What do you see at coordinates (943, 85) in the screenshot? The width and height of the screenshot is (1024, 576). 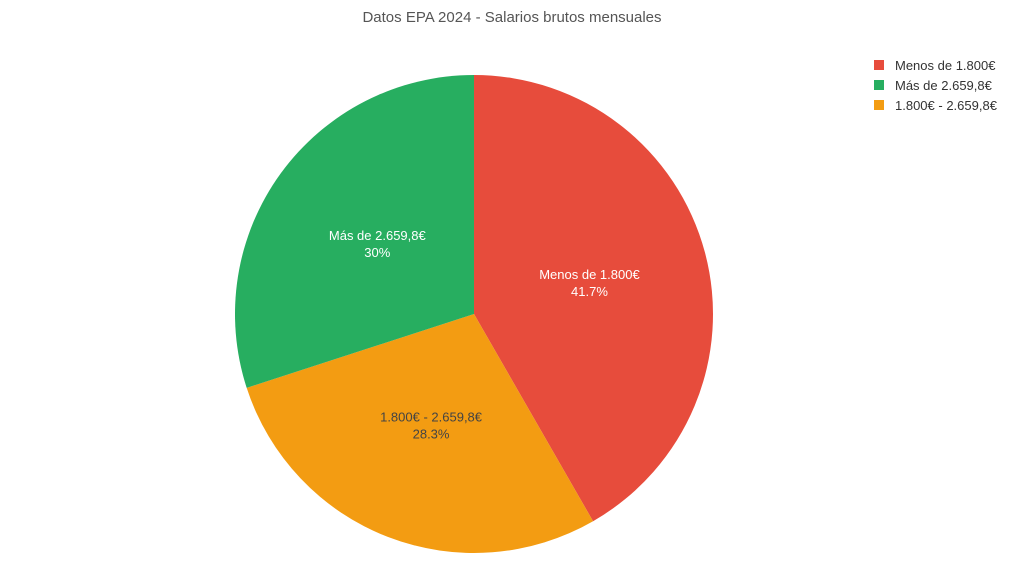 I see `legend-label: Más de 2.659,8€` at bounding box center [943, 85].